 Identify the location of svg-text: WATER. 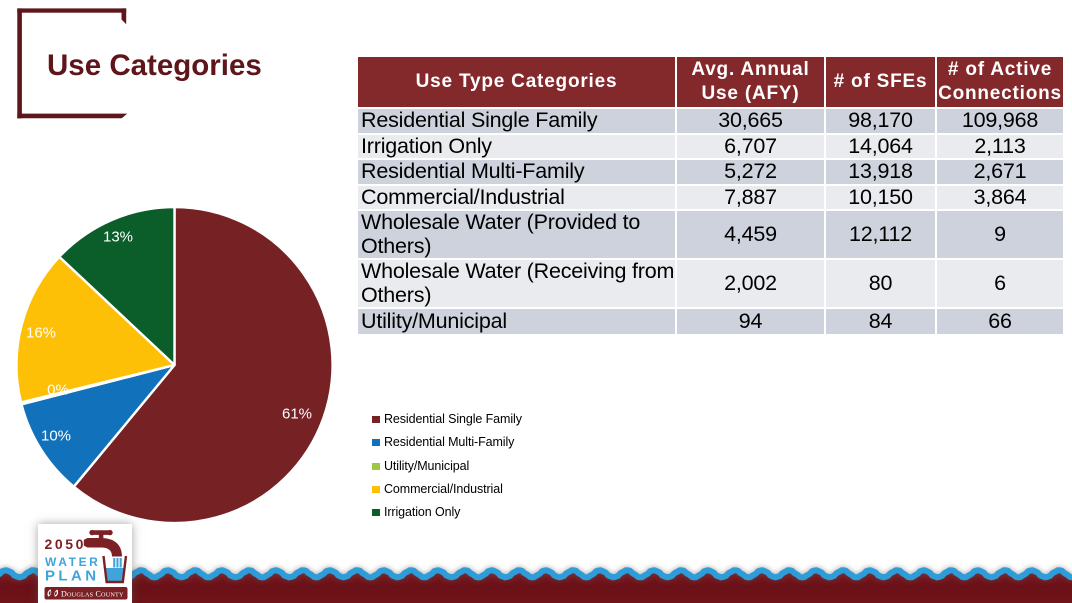
(72, 562).